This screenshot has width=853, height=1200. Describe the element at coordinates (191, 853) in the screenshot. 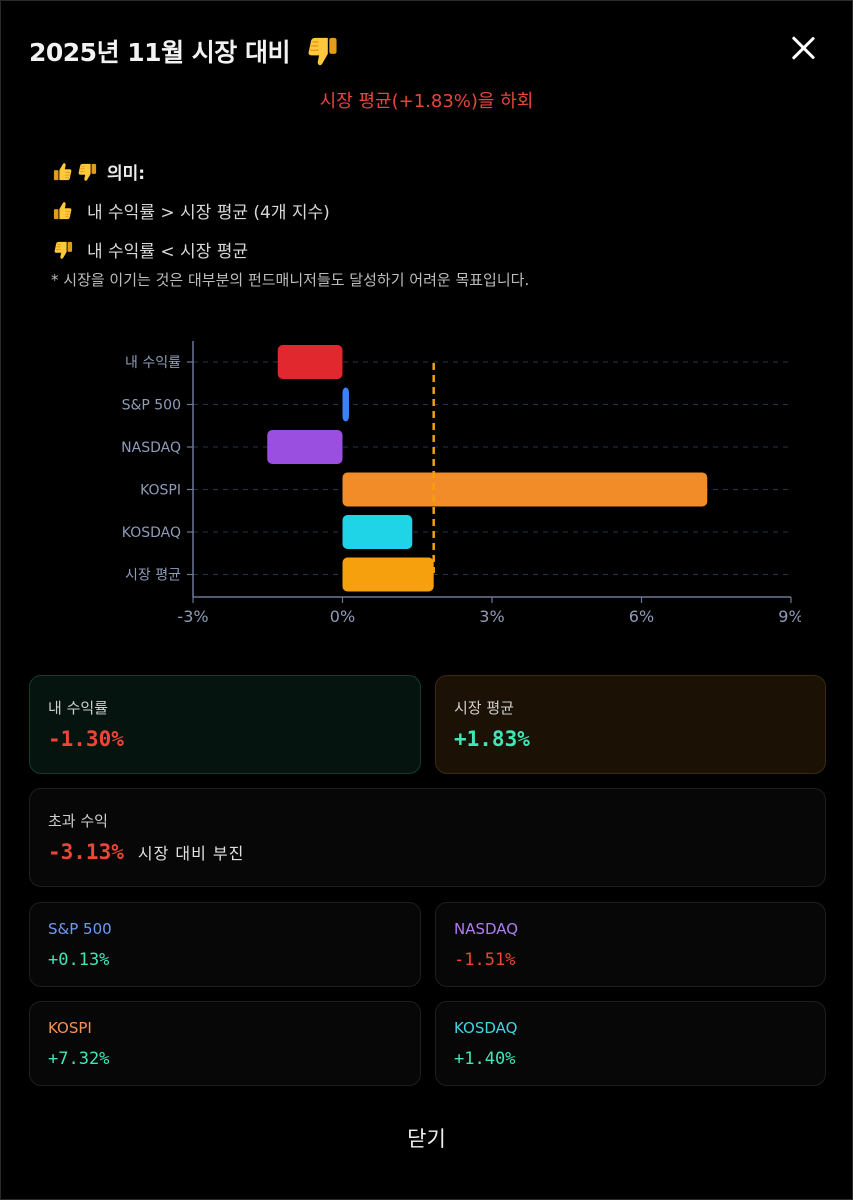

I see `excess-return-desc: 시장 대비 부진` at that location.